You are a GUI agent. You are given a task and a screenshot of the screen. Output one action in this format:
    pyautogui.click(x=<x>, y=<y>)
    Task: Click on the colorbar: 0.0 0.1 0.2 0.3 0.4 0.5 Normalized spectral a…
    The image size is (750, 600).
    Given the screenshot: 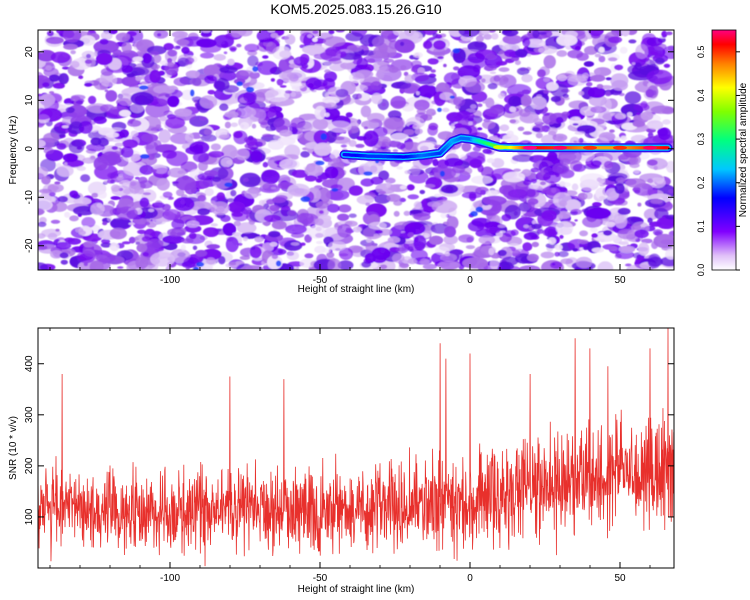 What is the action you would take?
    pyautogui.click(x=722, y=152)
    